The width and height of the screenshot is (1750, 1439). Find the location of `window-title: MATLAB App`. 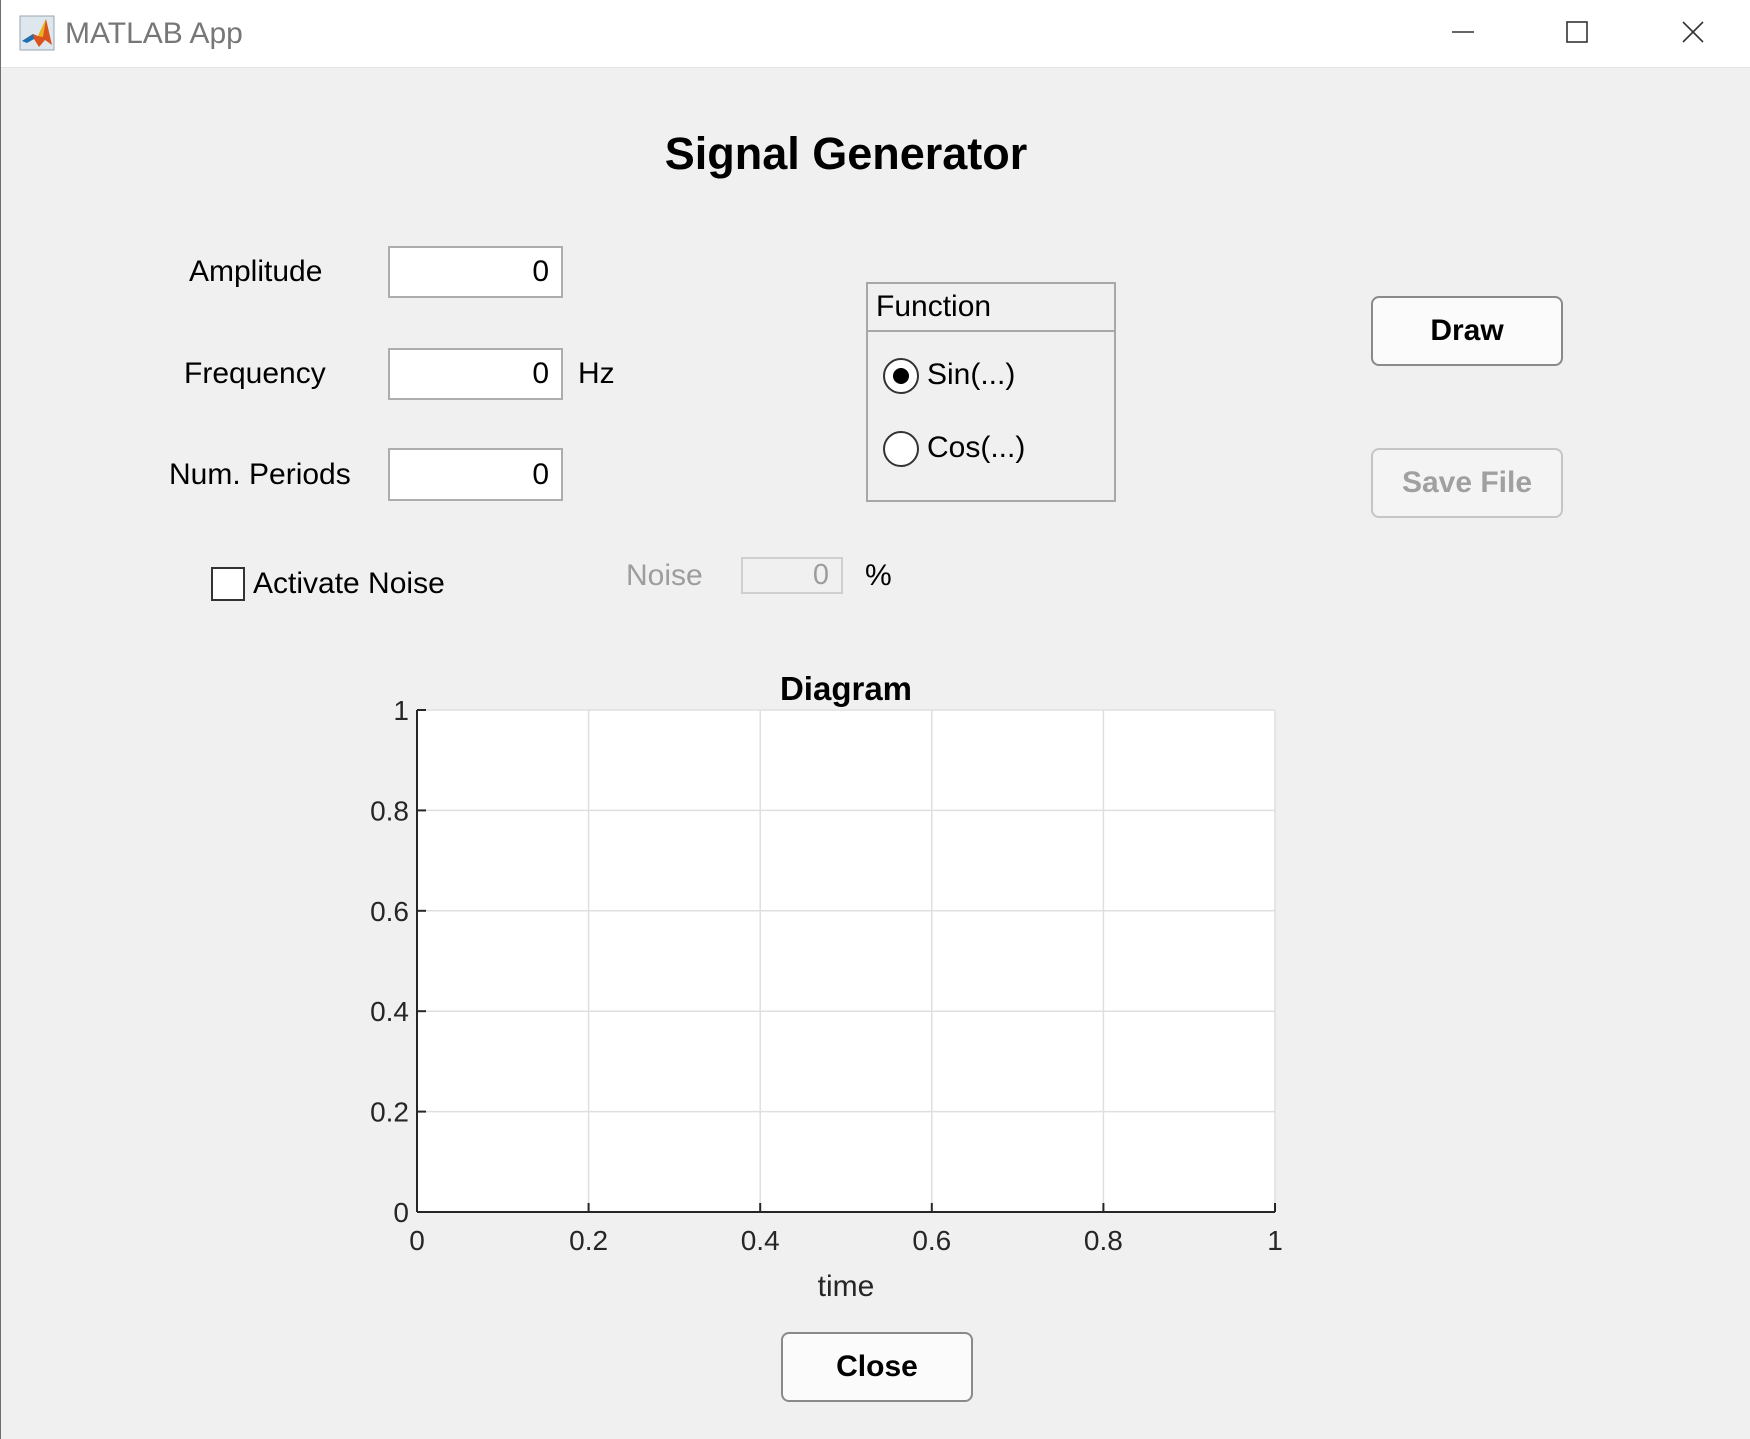

window-title: MATLAB App is located at coordinates (154, 33).